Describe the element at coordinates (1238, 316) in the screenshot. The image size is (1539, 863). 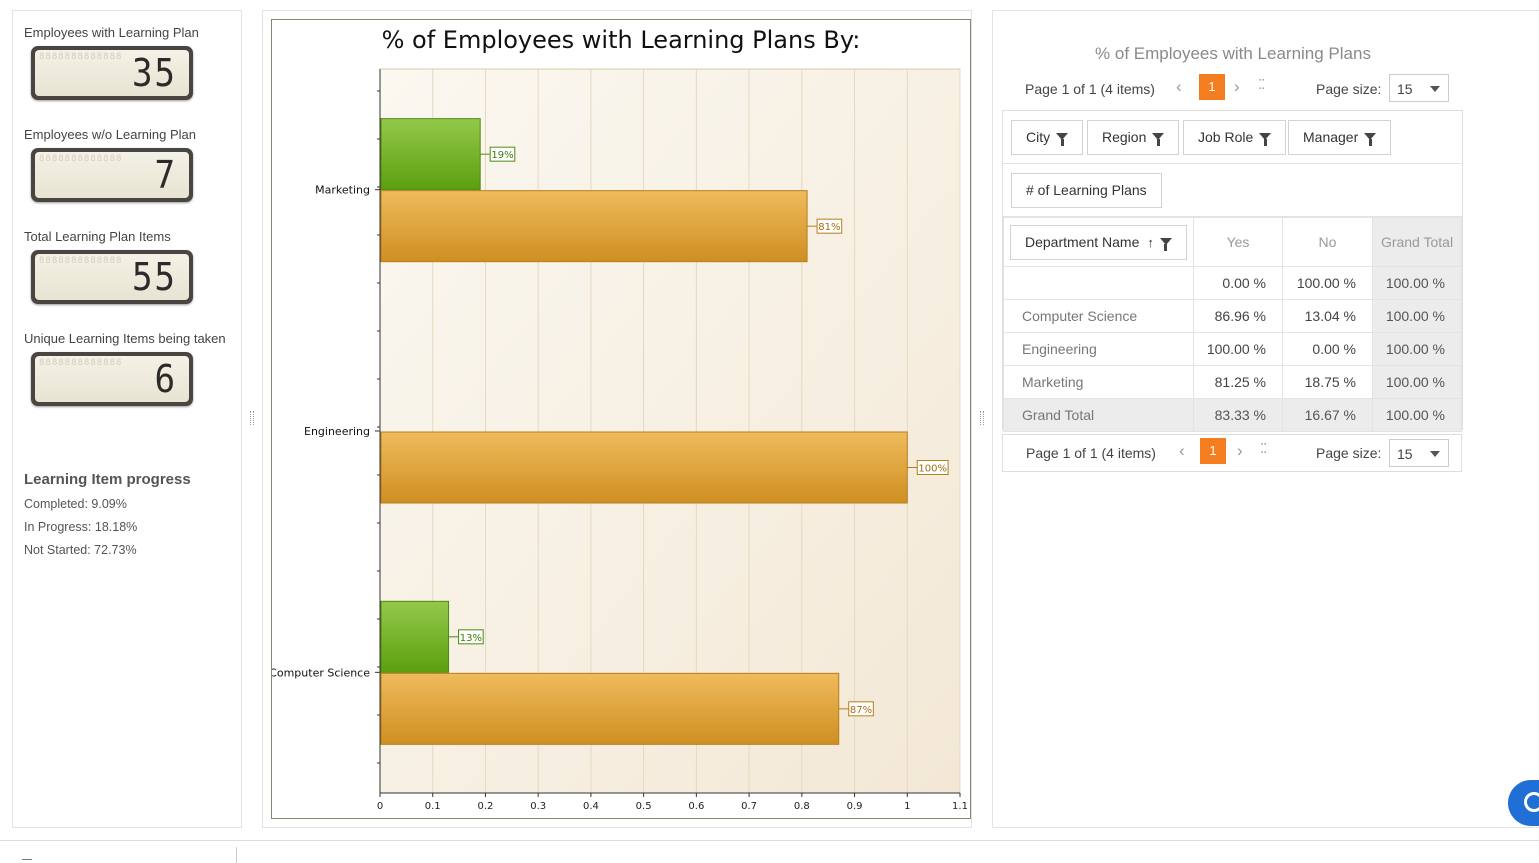
I see `cell-value: 86.96 %` at that location.